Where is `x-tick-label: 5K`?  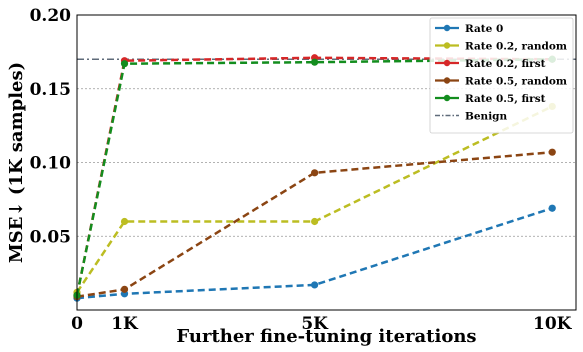
x-tick-label: 5K is located at coordinates (315, 324).